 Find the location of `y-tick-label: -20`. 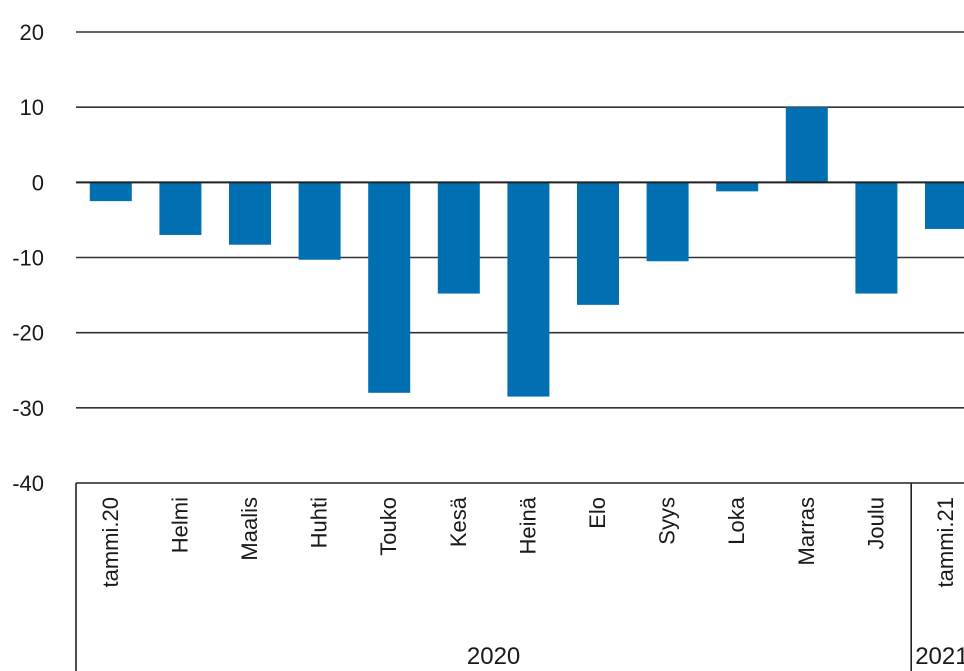

y-tick-label: -20 is located at coordinates (28, 333).